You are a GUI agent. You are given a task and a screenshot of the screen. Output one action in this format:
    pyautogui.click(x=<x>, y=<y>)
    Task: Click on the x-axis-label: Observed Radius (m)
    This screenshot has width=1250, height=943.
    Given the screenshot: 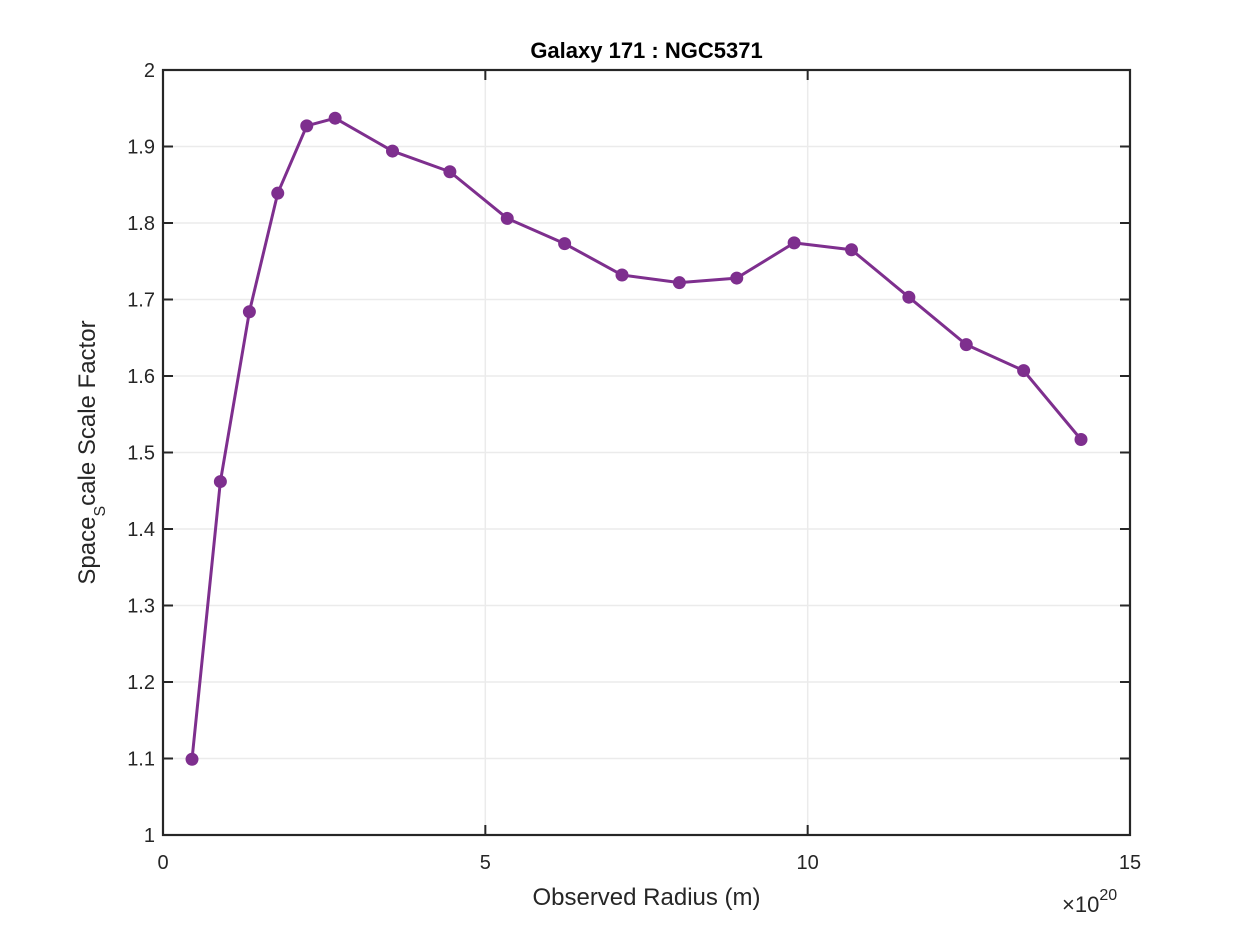 What is the action you would take?
    pyautogui.click(x=646, y=897)
    